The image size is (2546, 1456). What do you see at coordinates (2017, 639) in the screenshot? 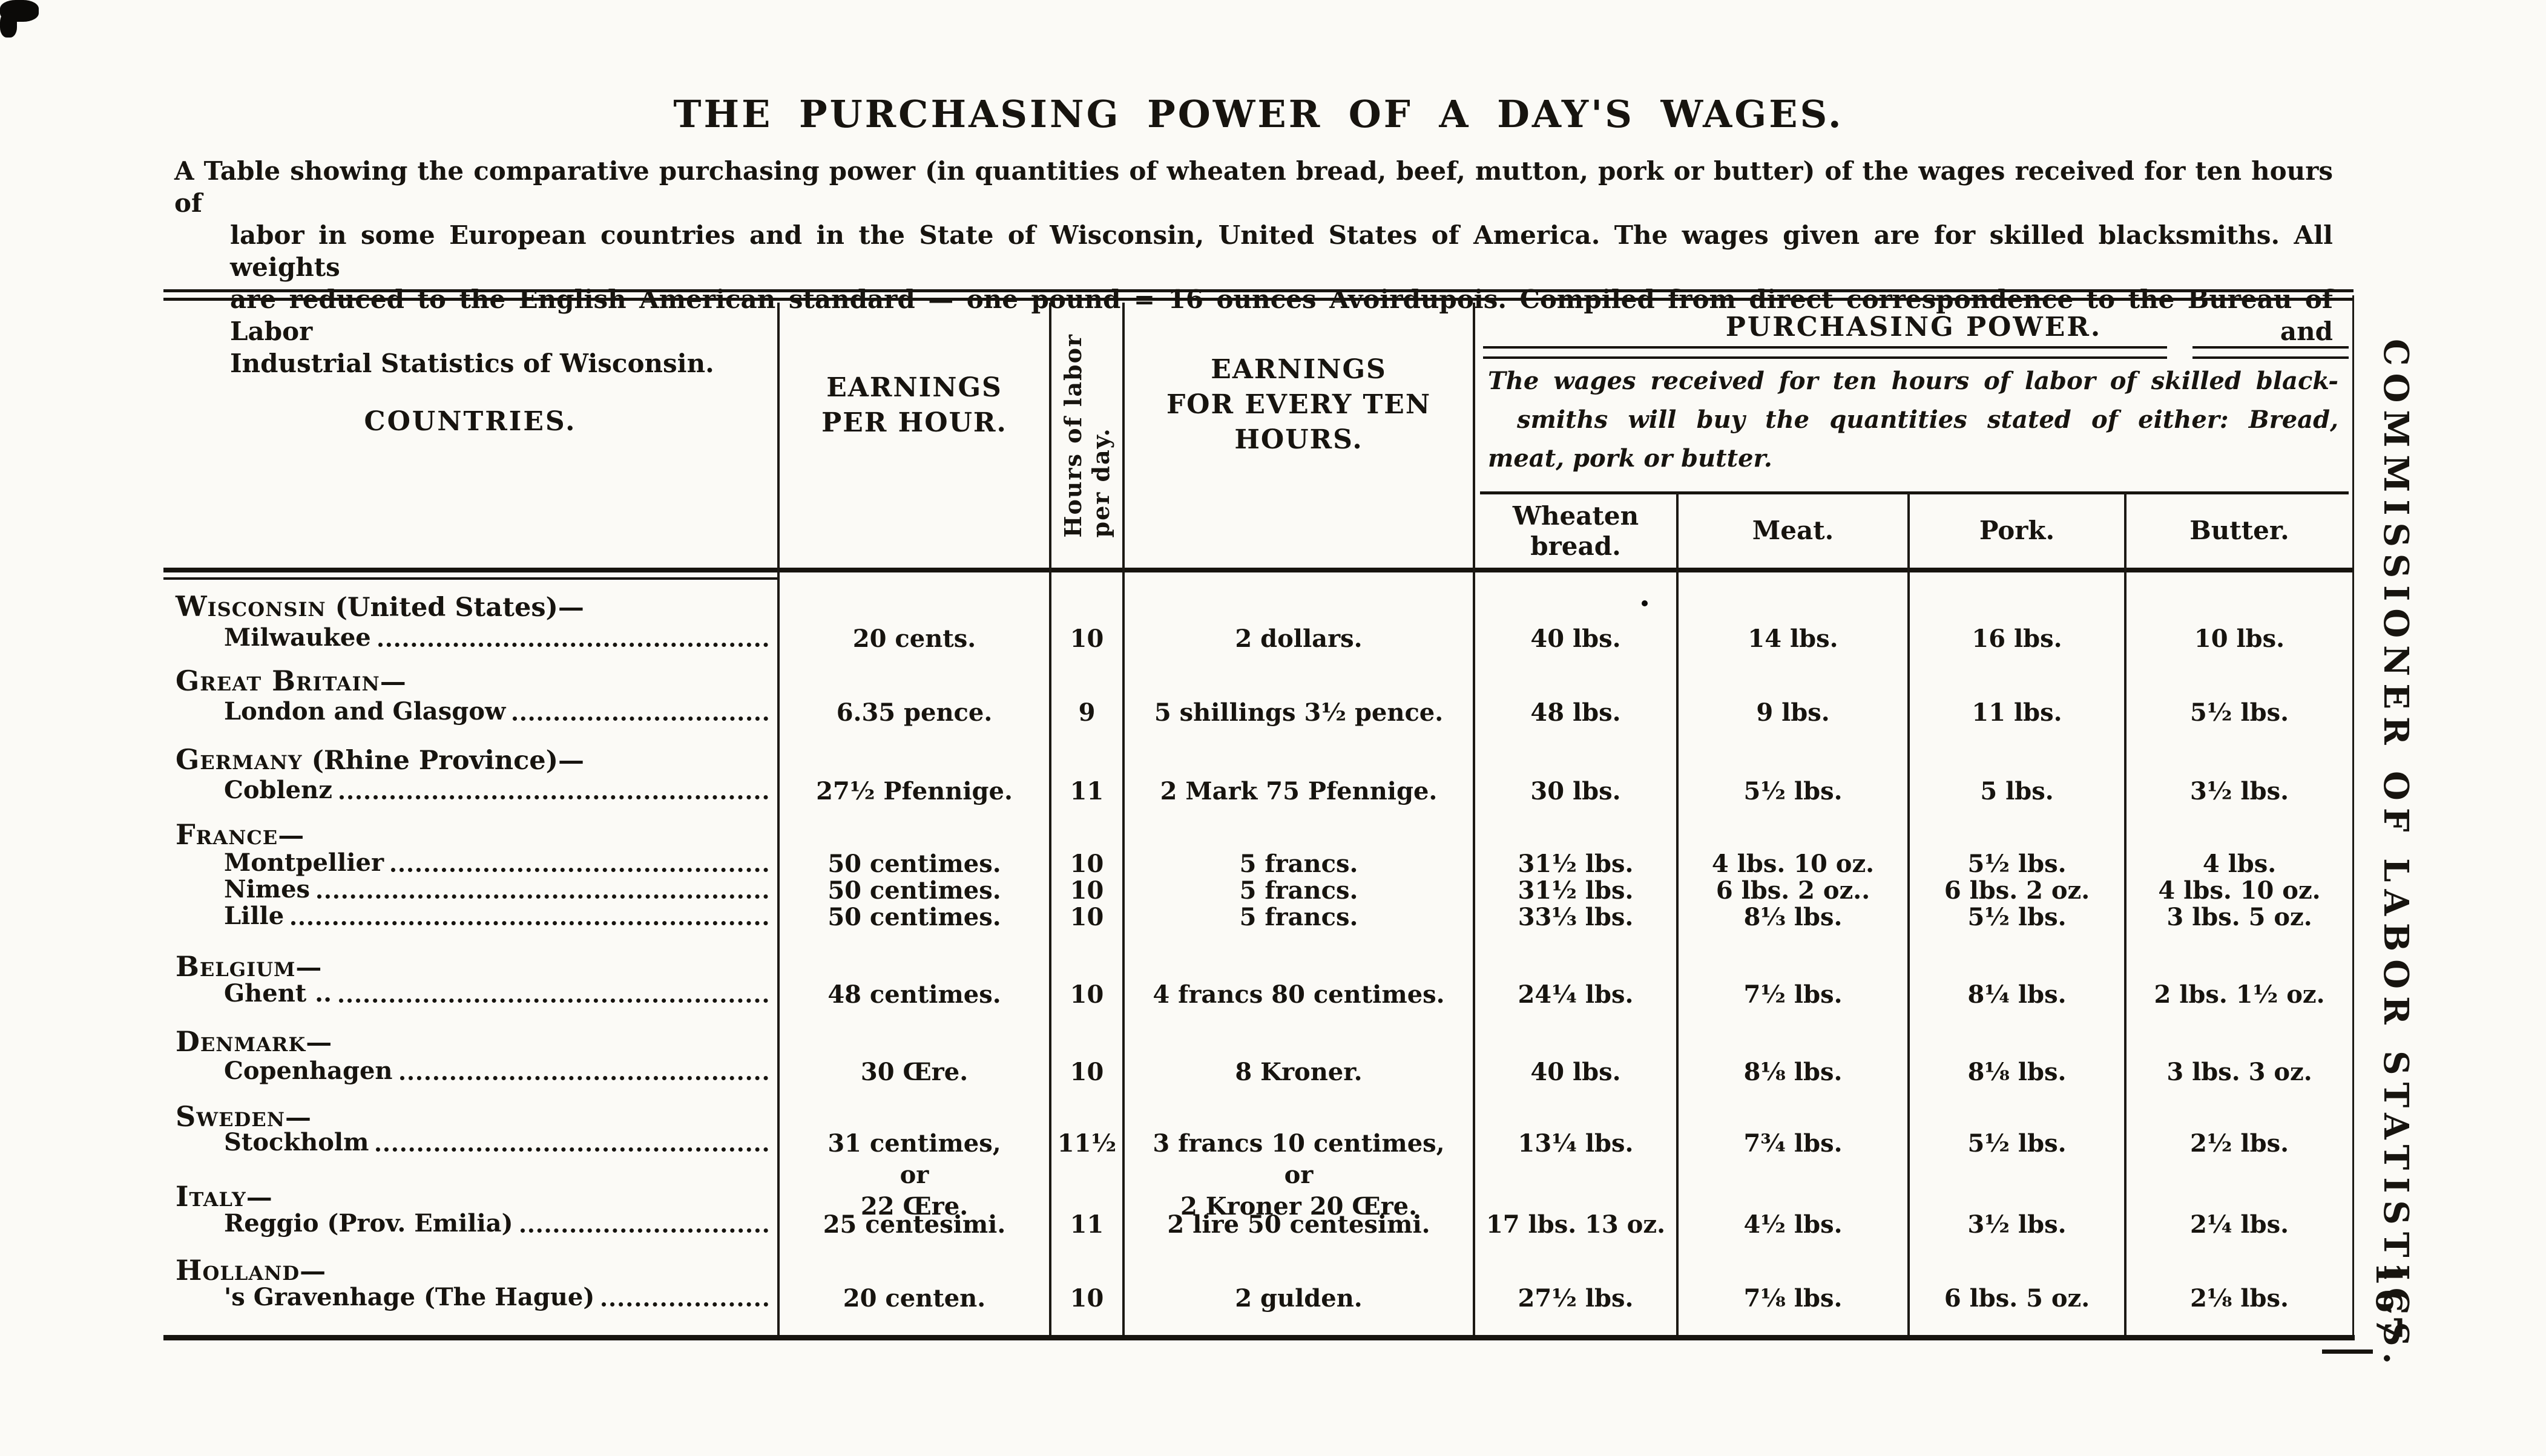
I see `pork-value: 16 lbs.` at bounding box center [2017, 639].